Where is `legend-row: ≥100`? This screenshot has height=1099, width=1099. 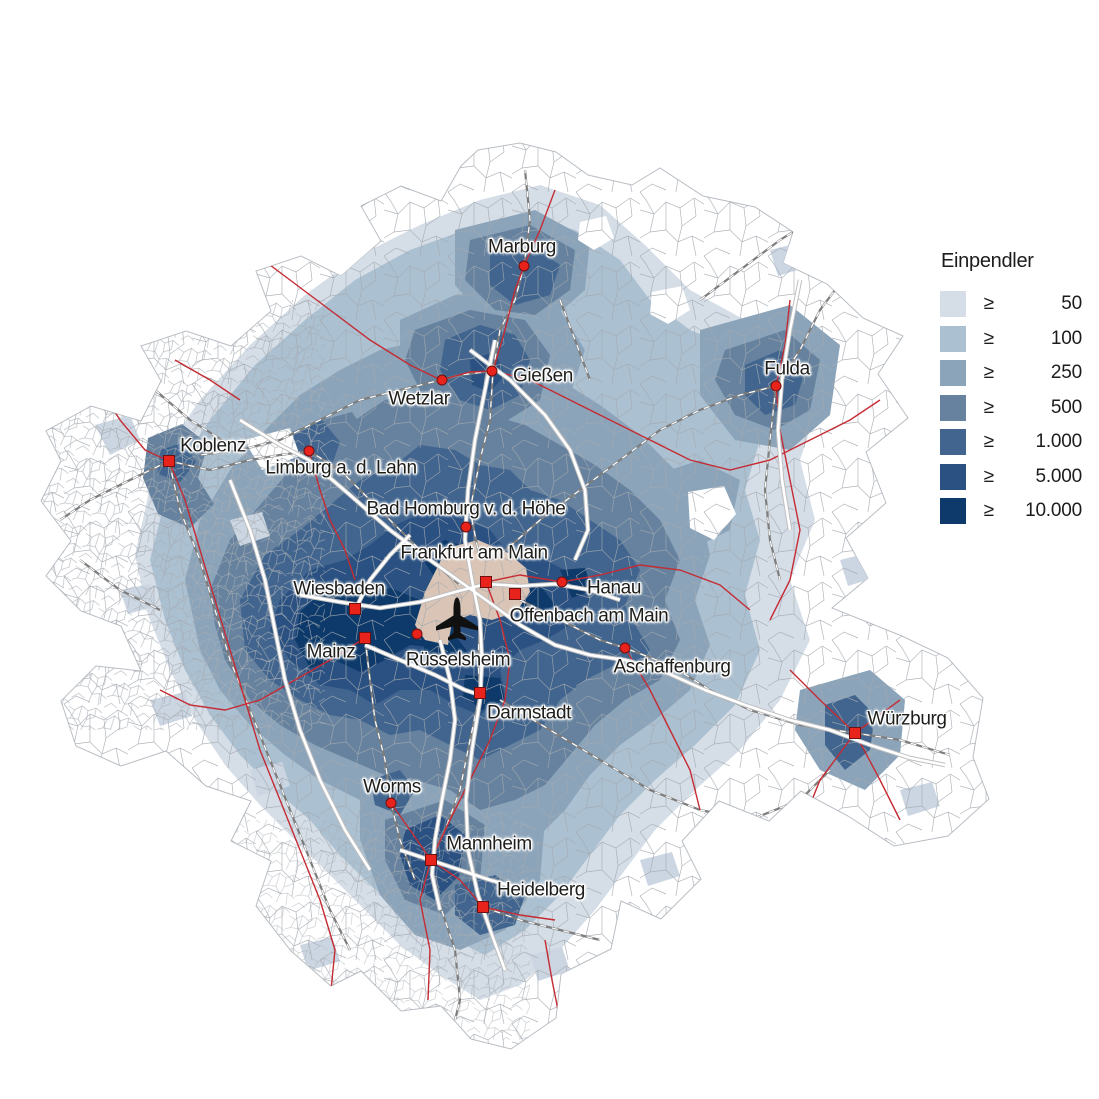
legend-row: ≥100 is located at coordinates (1011, 339).